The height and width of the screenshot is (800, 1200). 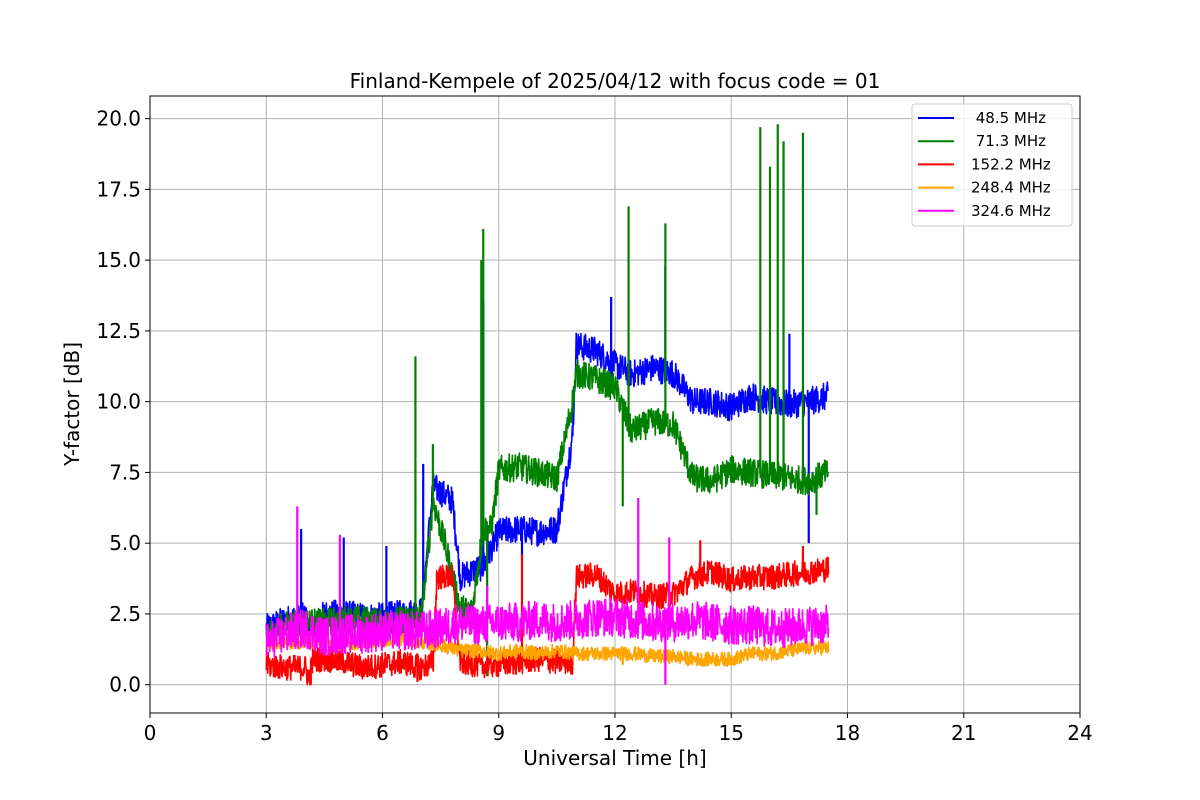 What do you see at coordinates (731, 733) in the screenshot?
I see `x-tick-label: 15` at bounding box center [731, 733].